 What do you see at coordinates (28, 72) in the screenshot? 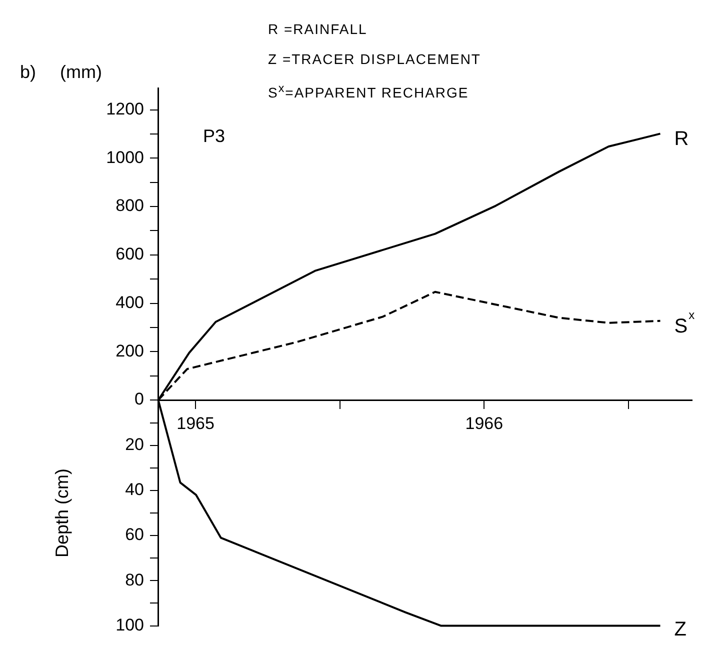
I see `text: b)` at bounding box center [28, 72].